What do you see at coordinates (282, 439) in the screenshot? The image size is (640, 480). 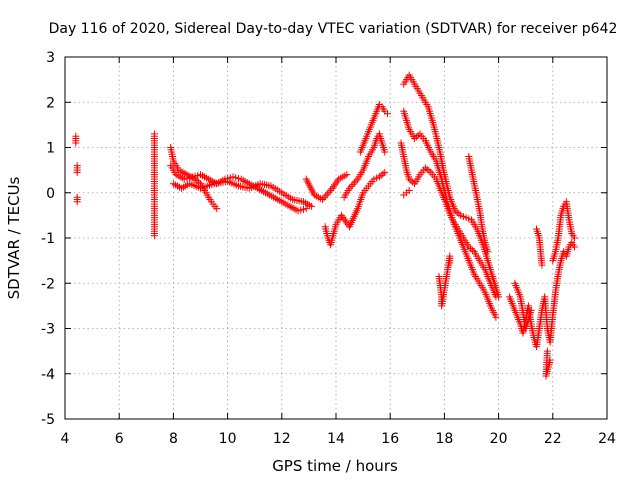 I see `x-tick-label: 12` at bounding box center [282, 439].